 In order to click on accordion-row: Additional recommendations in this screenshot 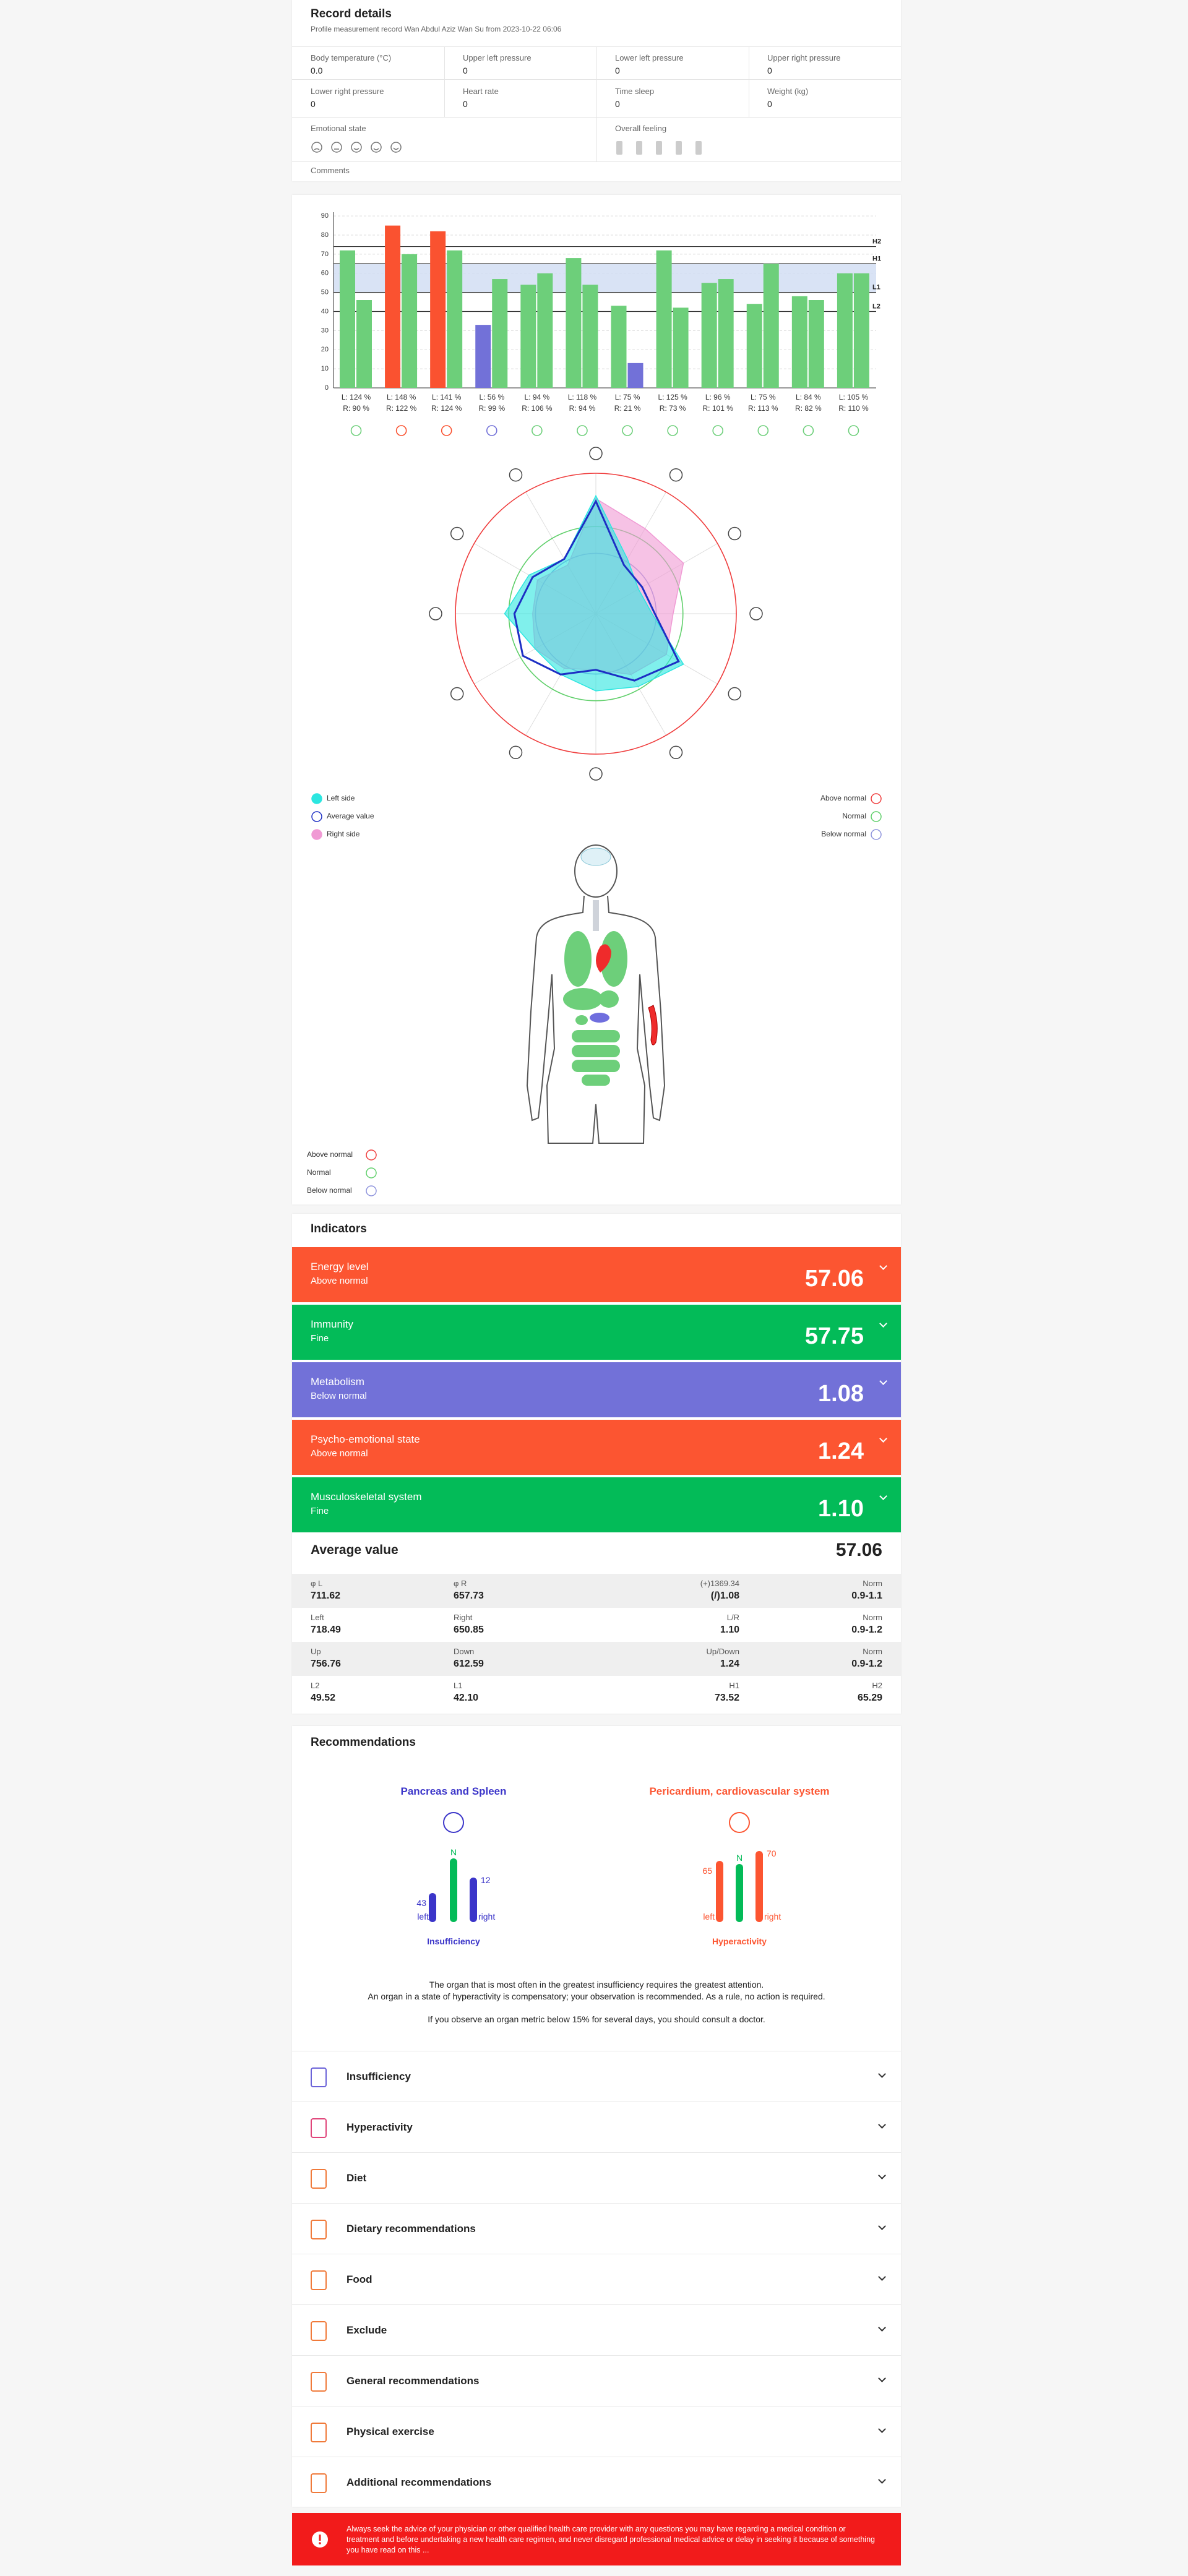, I will do `click(596, 2482)`.